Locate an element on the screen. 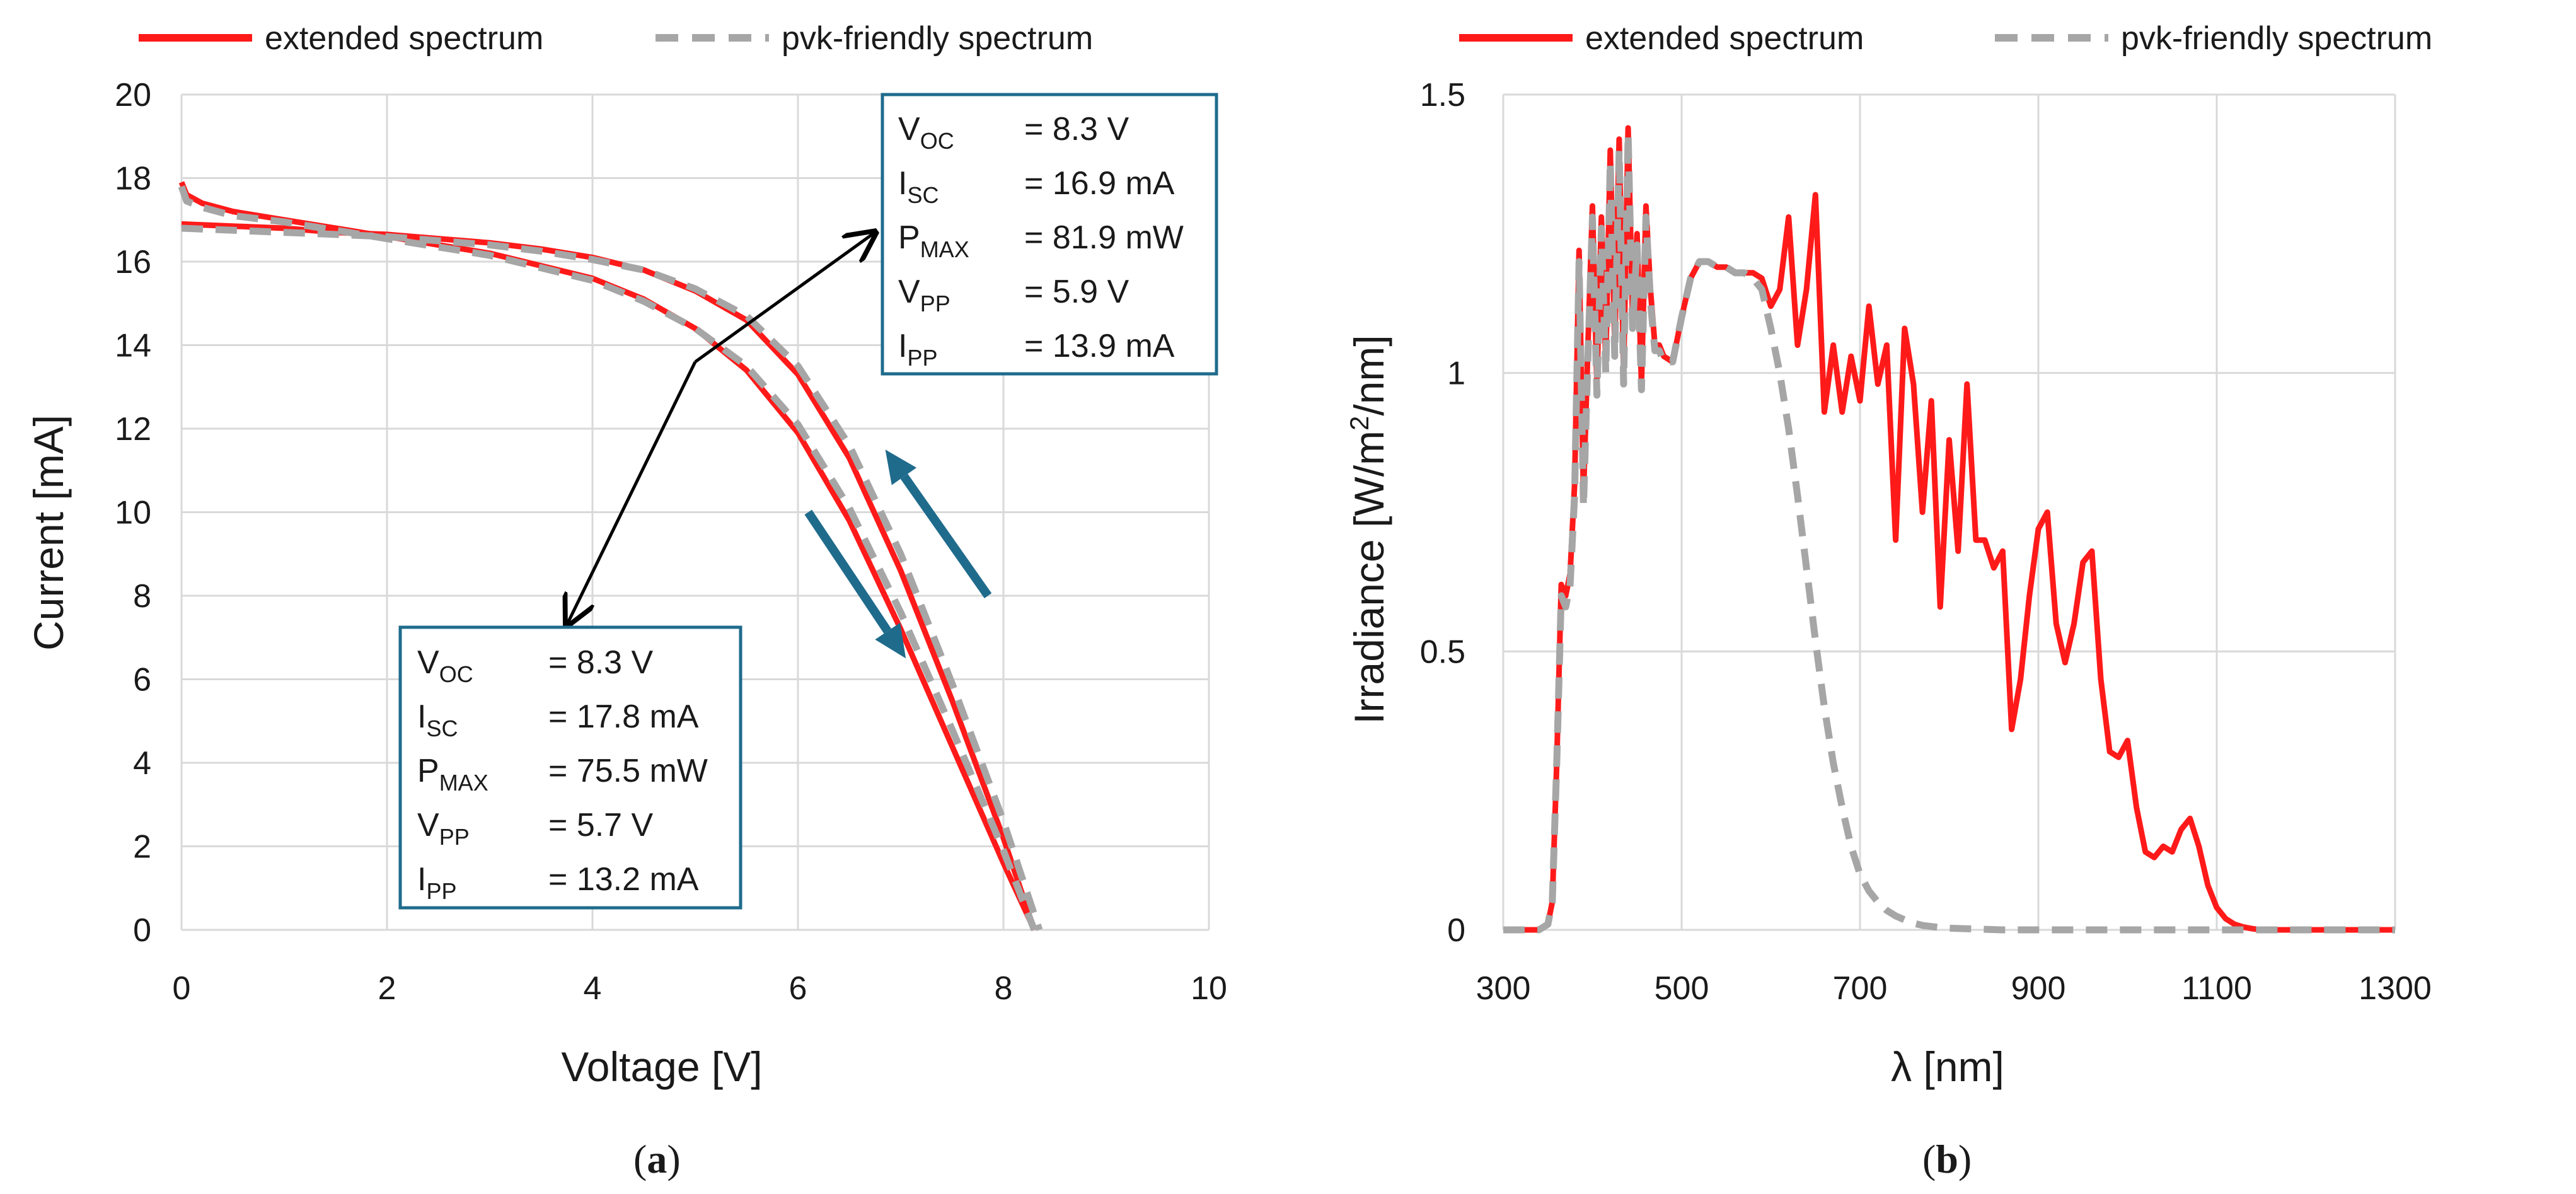 This screenshot has width=2576, height=1194. y-tick-label: 6 is located at coordinates (142, 680).